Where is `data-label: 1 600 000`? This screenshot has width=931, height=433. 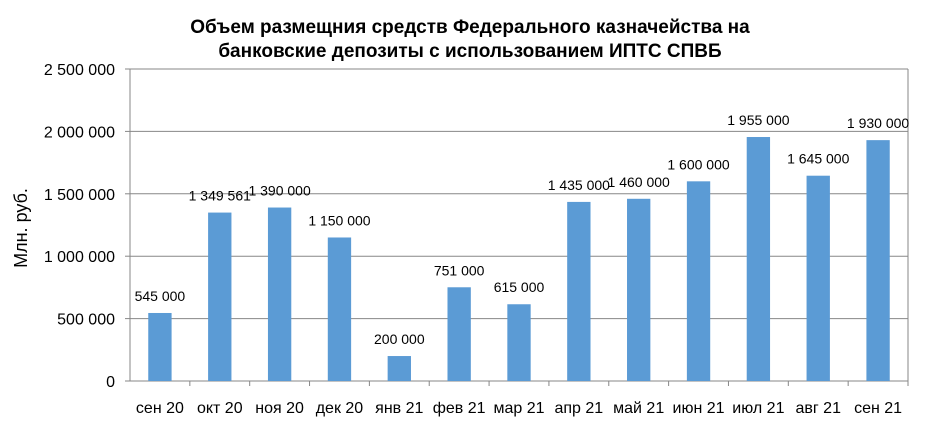 data-label: 1 600 000 is located at coordinates (698, 164).